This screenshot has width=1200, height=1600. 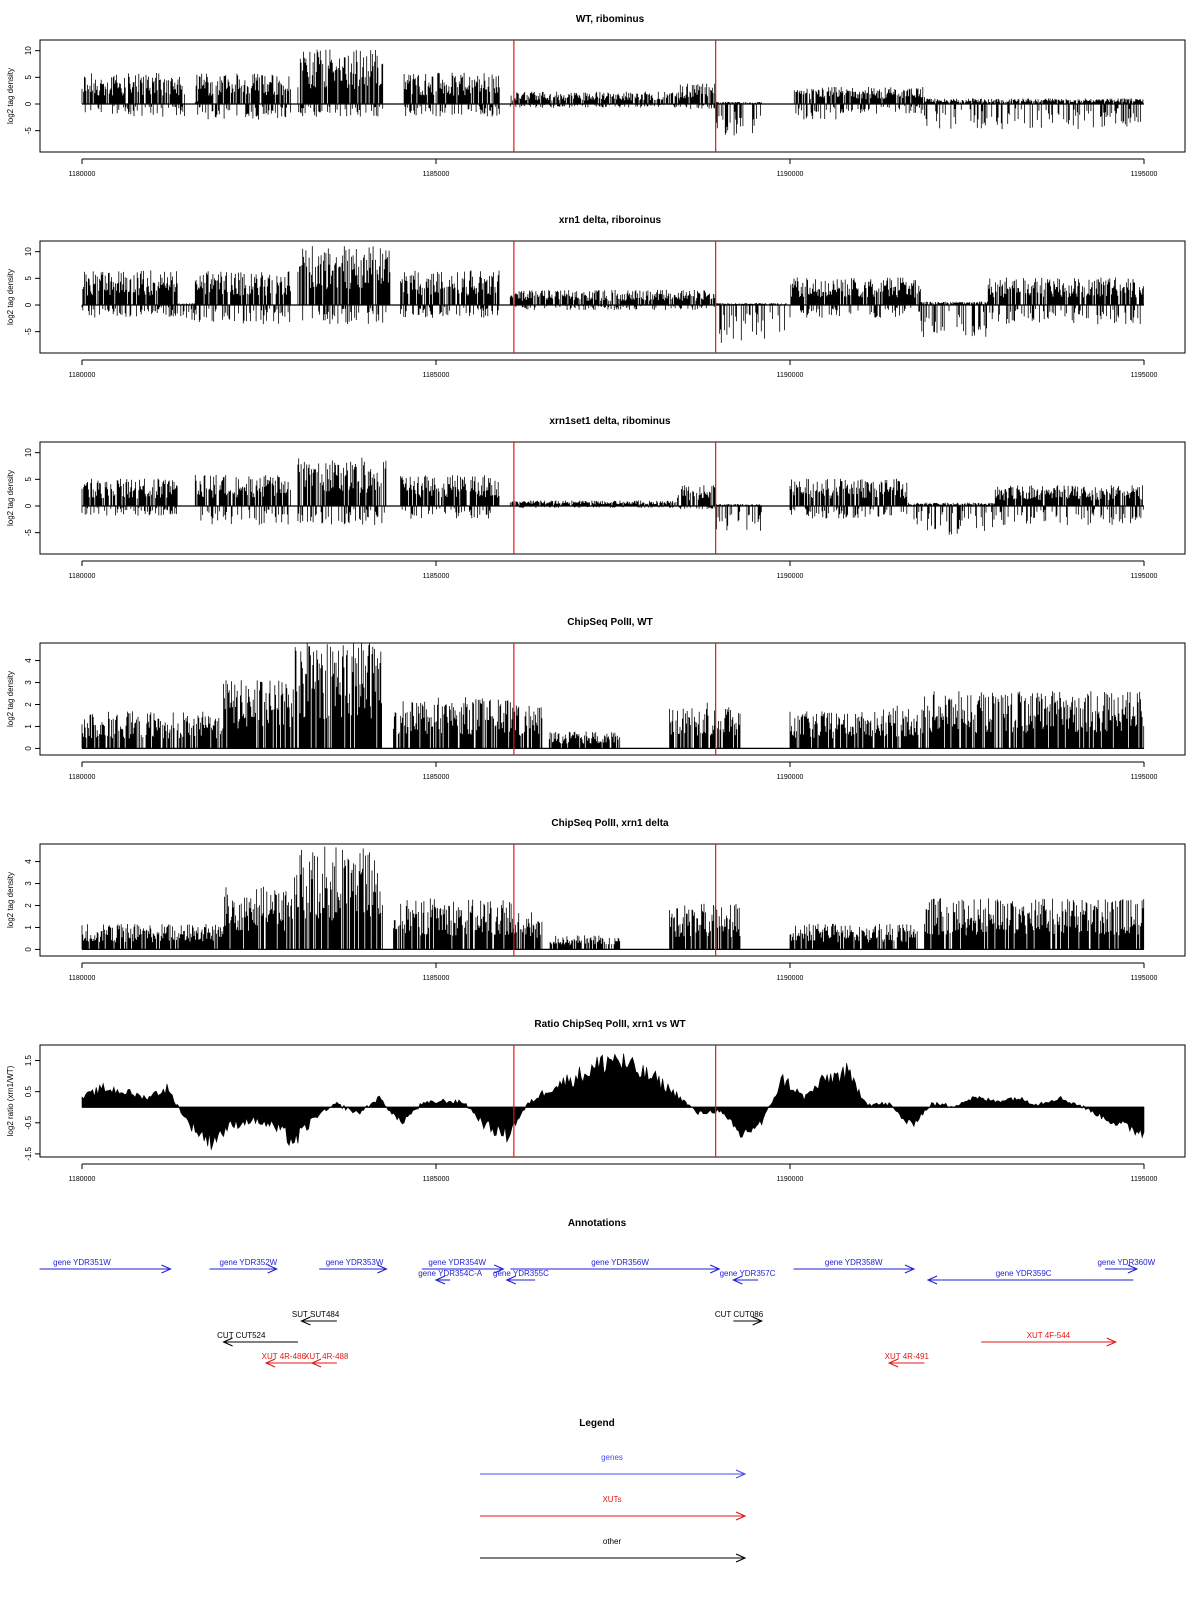 What do you see at coordinates (613, 1101) in the screenshot?
I see `ratio-area` at bounding box center [613, 1101].